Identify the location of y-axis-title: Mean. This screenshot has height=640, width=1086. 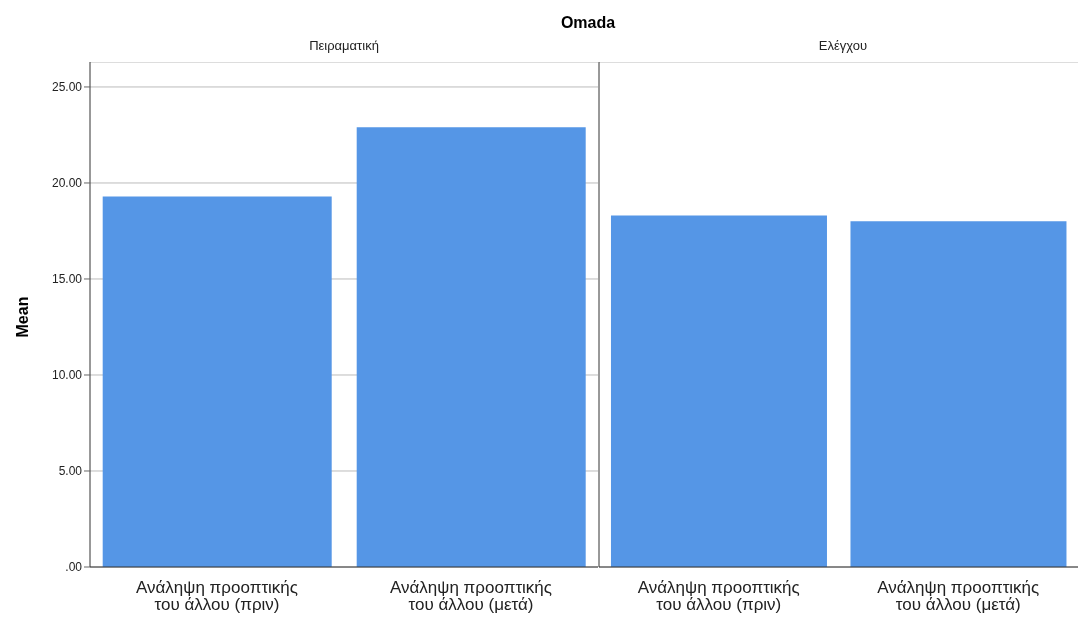
(23, 317).